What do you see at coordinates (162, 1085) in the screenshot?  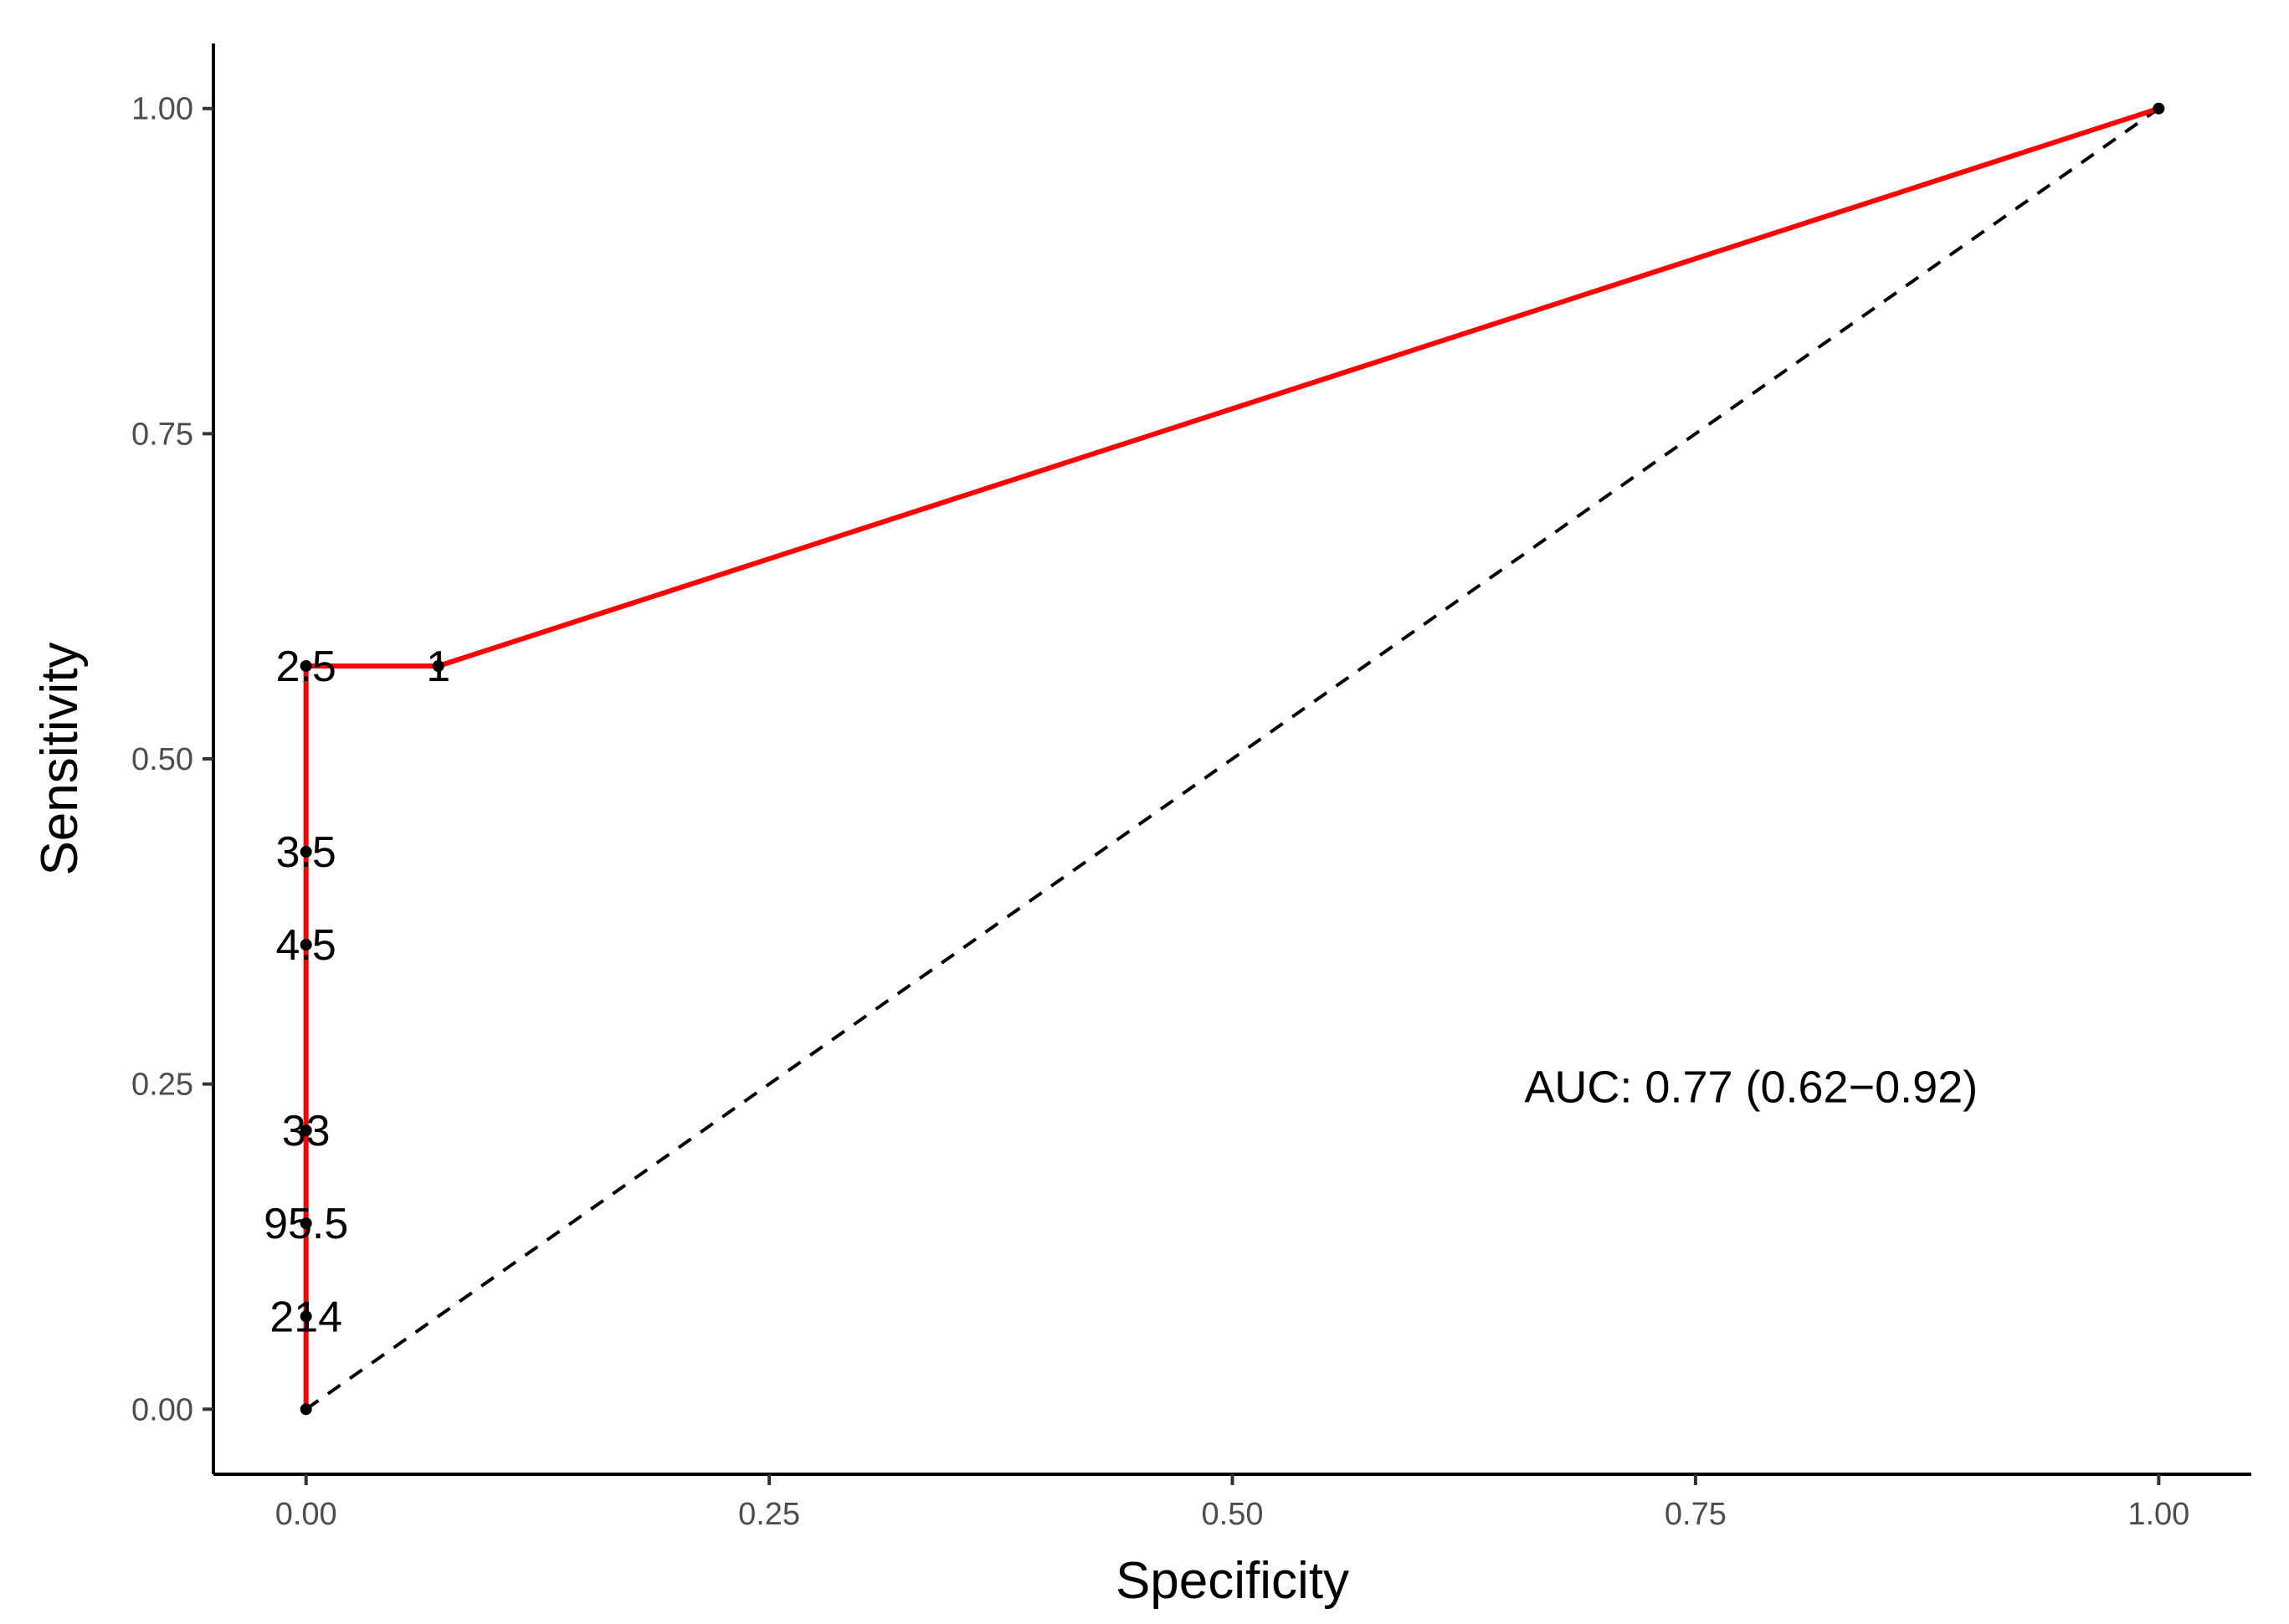 I see `y-tick-label: 0.25` at bounding box center [162, 1085].